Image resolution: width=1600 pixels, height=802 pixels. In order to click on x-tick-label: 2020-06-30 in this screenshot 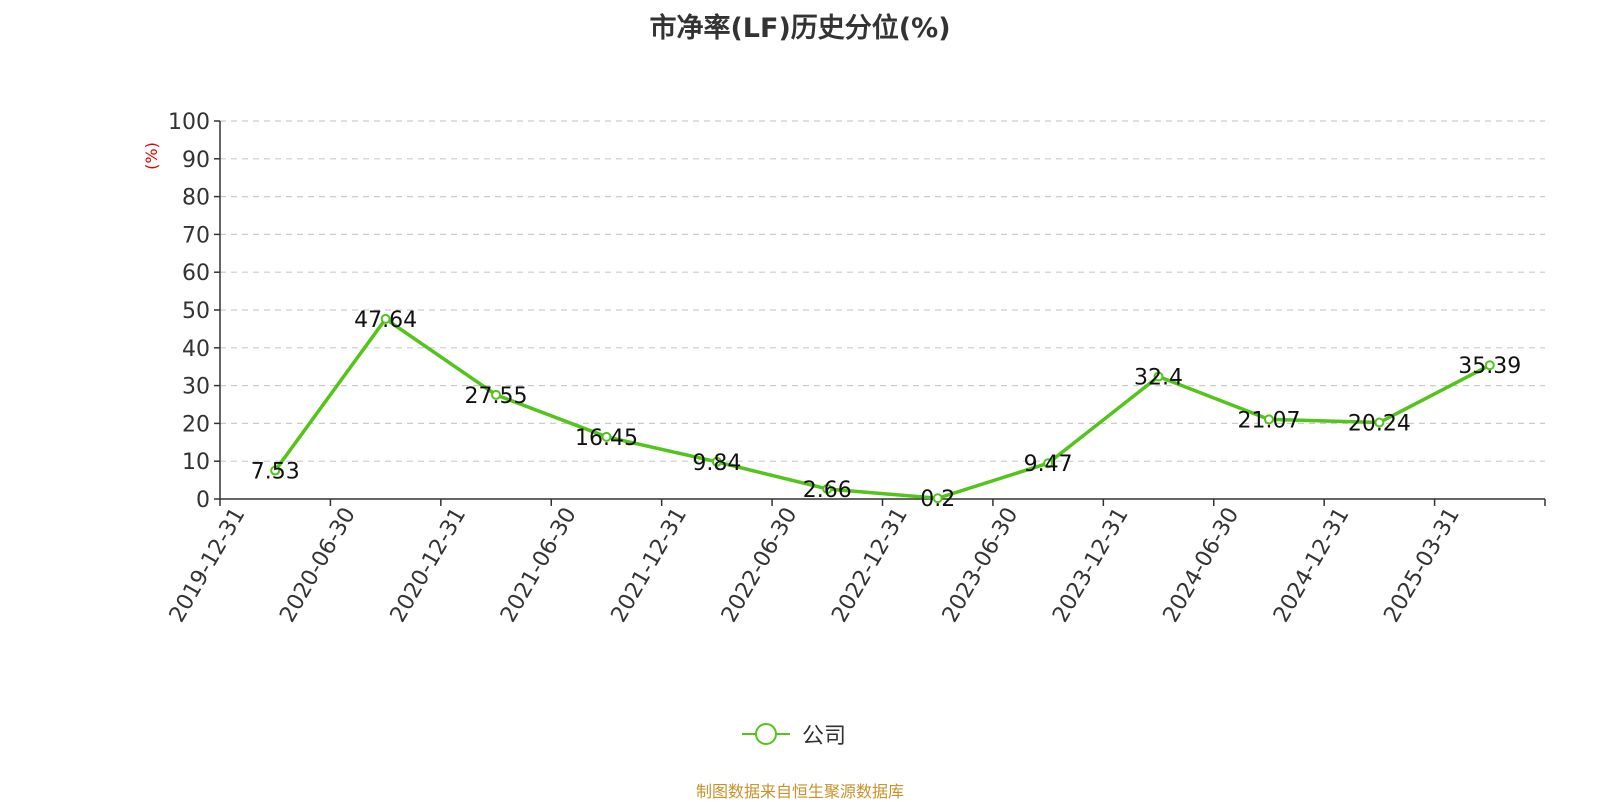, I will do `click(318, 565)`.